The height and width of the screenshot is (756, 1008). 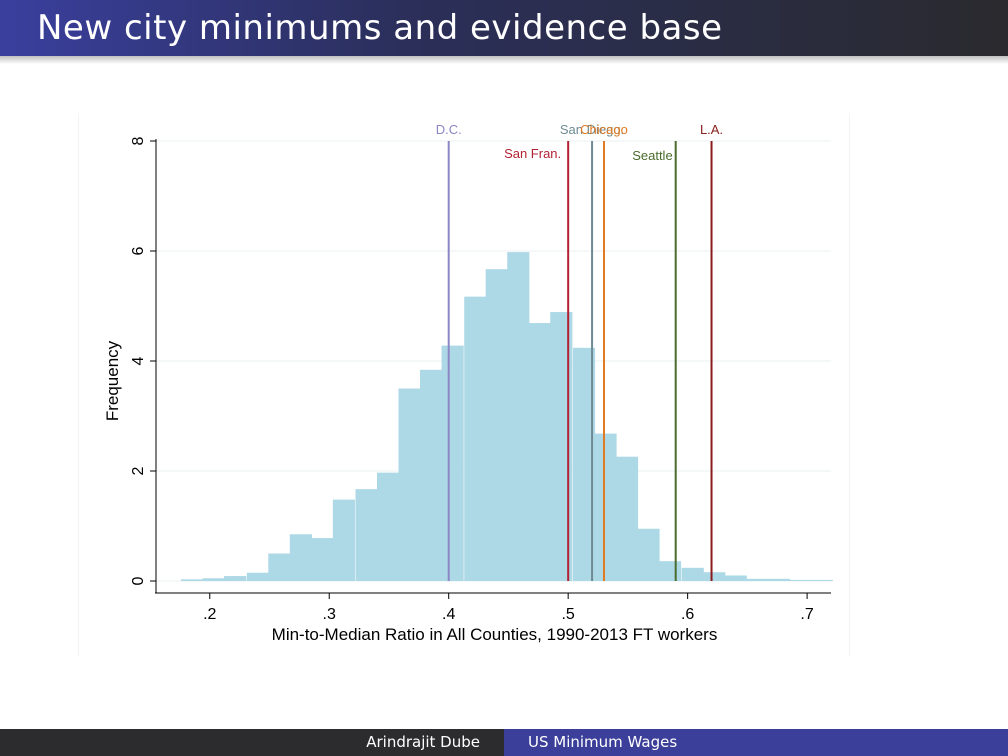 I want to click on y-tick-label: 6, so click(x=138, y=250).